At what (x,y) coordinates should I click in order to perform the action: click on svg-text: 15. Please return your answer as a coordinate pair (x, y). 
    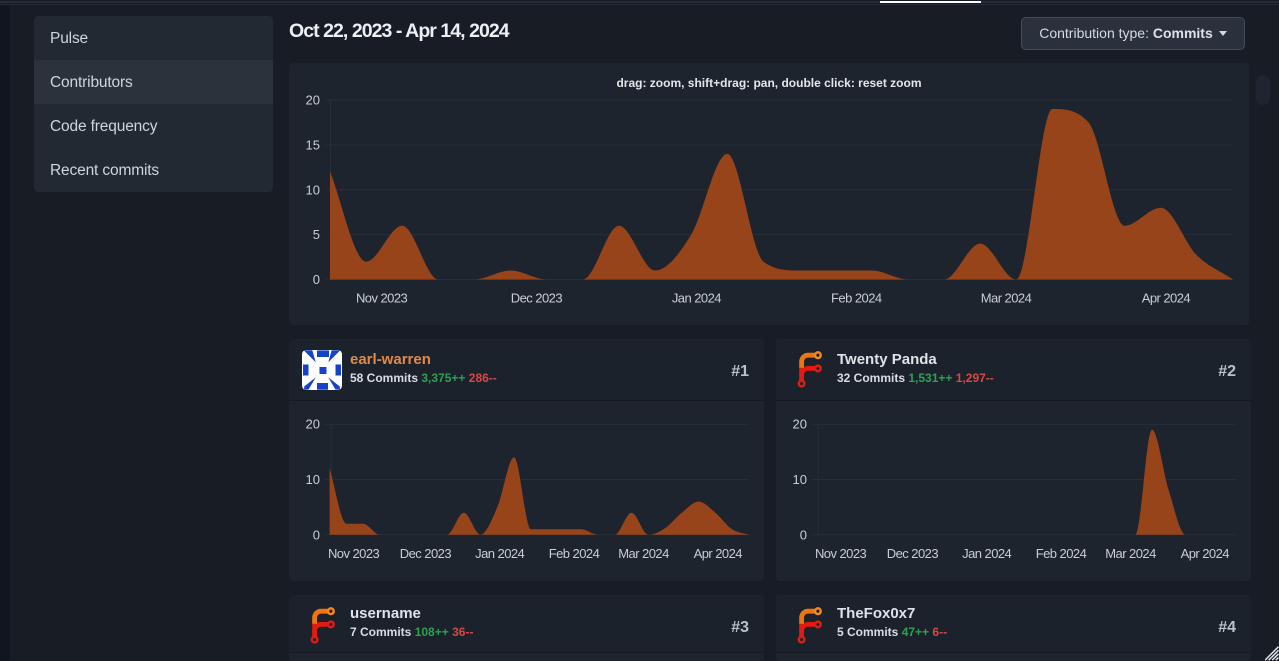
    Looking at the image, I should click on (313, 144).